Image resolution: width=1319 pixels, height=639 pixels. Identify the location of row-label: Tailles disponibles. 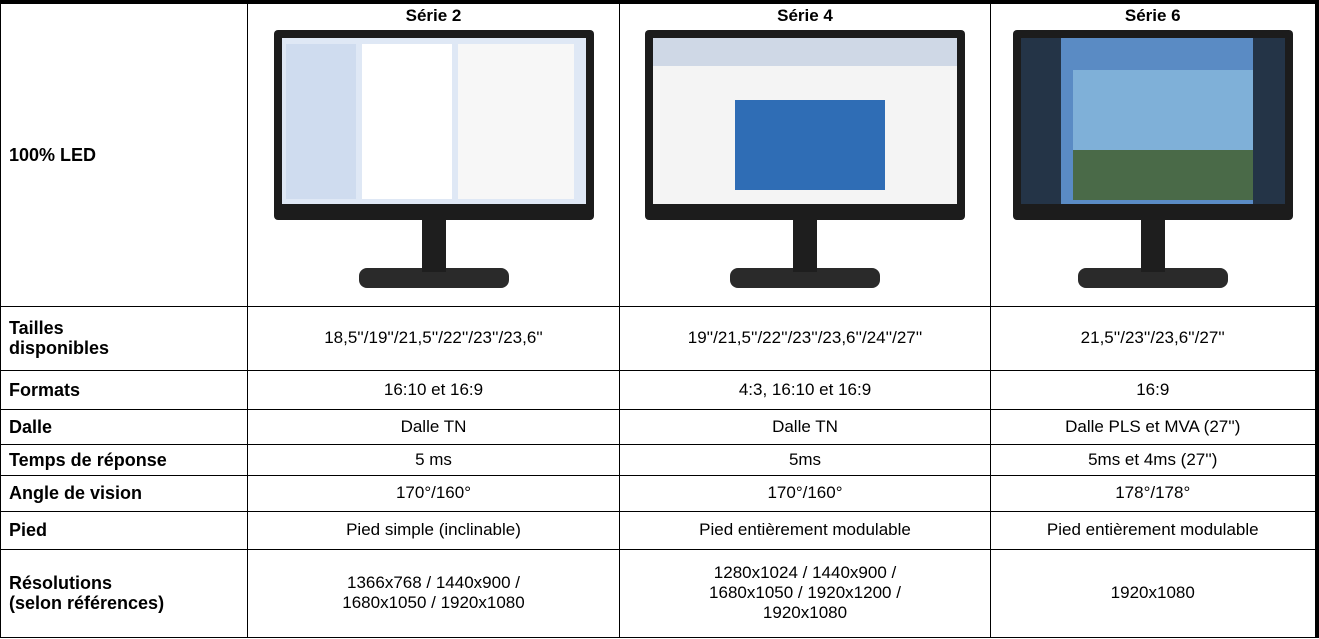
(124, 338).